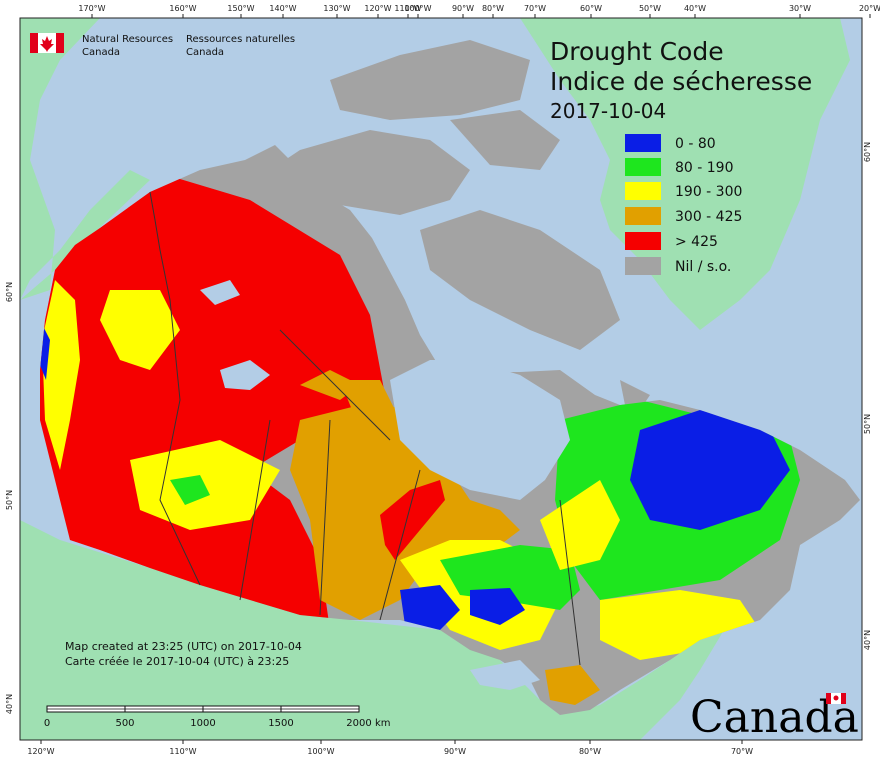 The height and width of the screenshot is (764, 880). I want to click on zone-ontario-blue-east, so click(497, 606).